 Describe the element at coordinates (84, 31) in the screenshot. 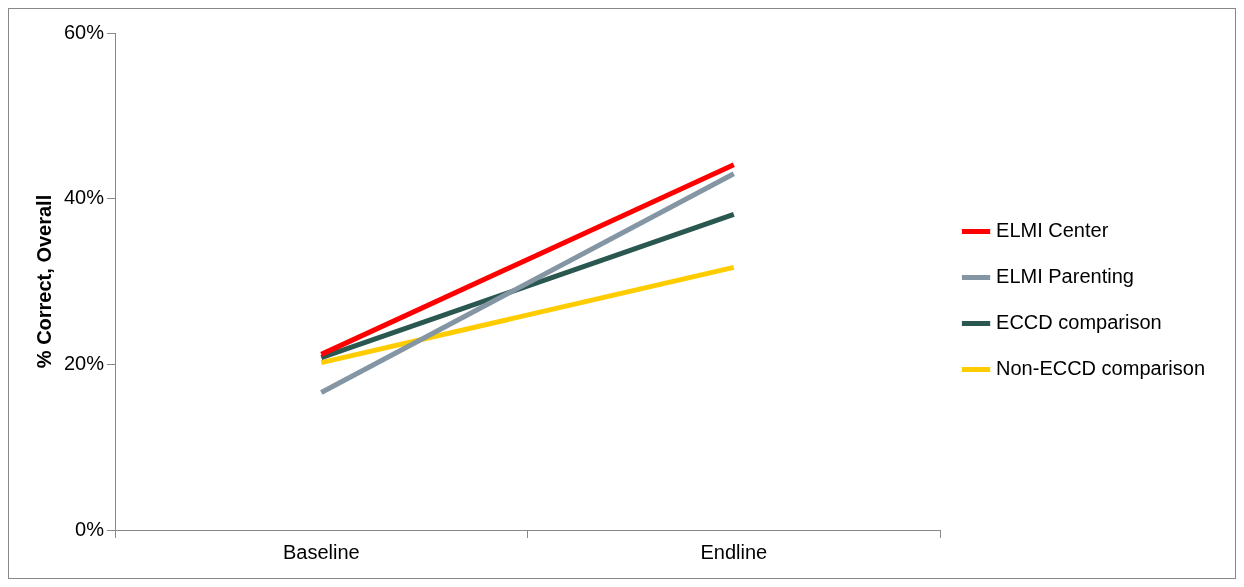

I see `y-tick-label: 60%` at that location.